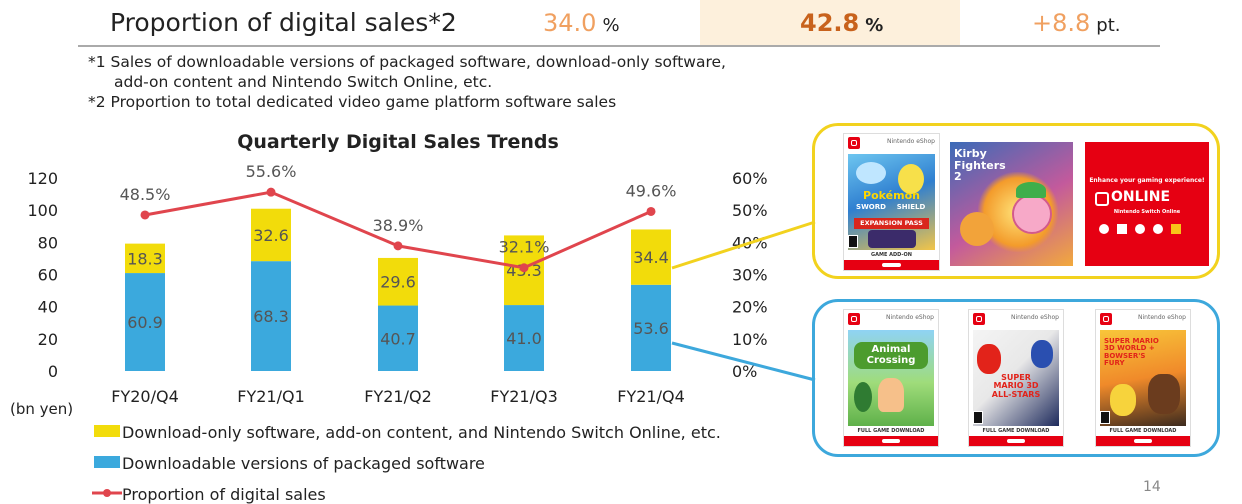 Image resolution: width=1242 pixels, height=504 pixels. What do you see at coordinates (524, 247) in the screenshot?
I see `proportion-label: 32.1%` at bounding box center [524, 247].